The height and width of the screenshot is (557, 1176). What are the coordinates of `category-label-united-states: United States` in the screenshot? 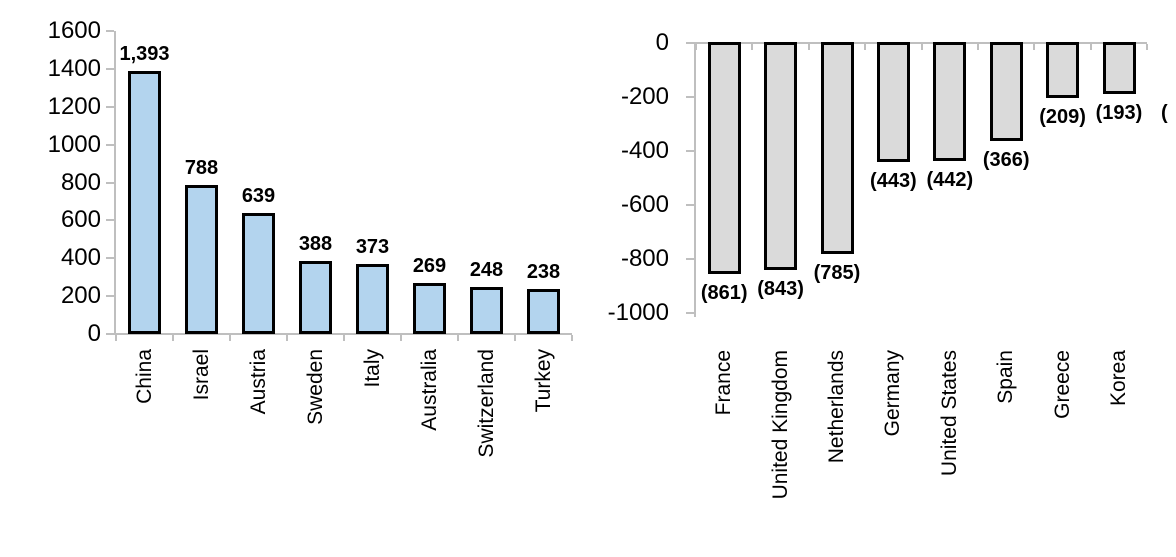 It's located at (949, 413).